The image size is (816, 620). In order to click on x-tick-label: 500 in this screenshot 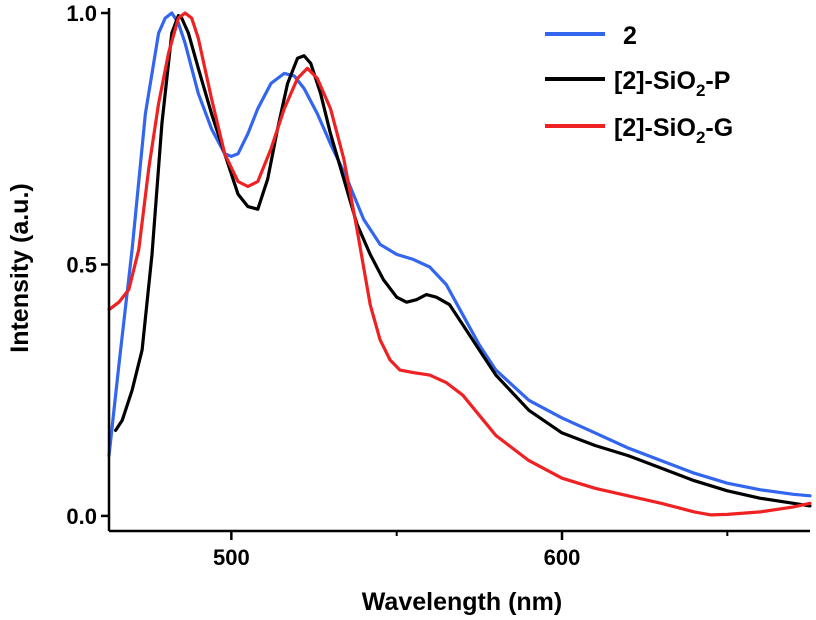, I will do `click(231, 557)`.